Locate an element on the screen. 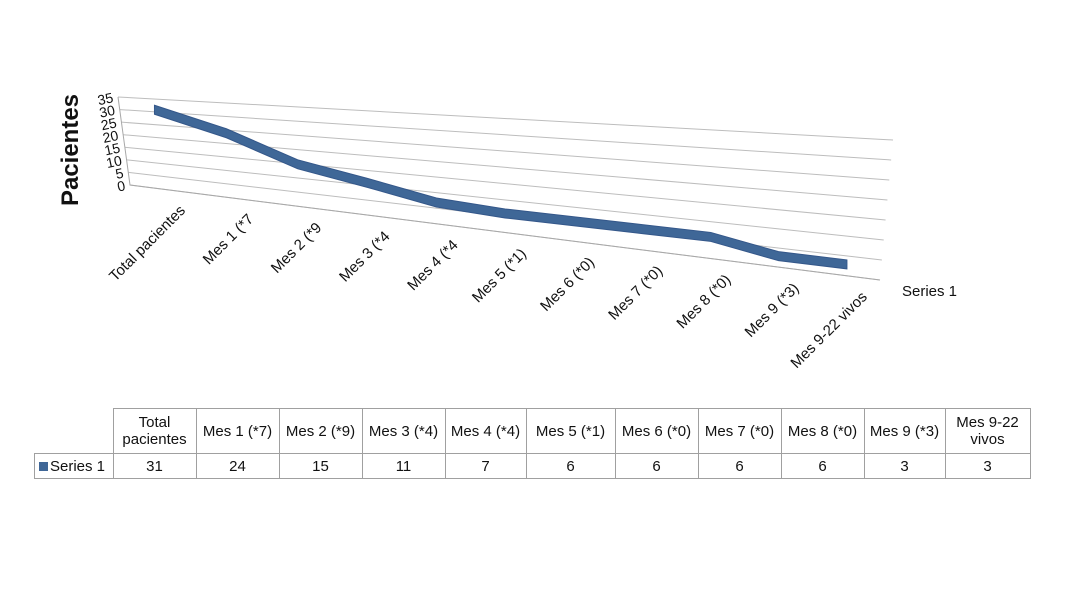  series-label-cell: Series 1 is located at coordinates (74, 466).